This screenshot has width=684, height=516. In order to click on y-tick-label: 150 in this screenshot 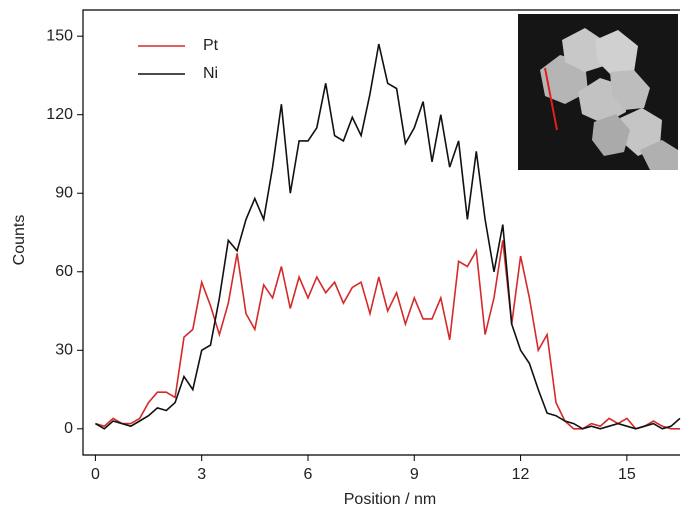, I will do `click(59, 35)`.